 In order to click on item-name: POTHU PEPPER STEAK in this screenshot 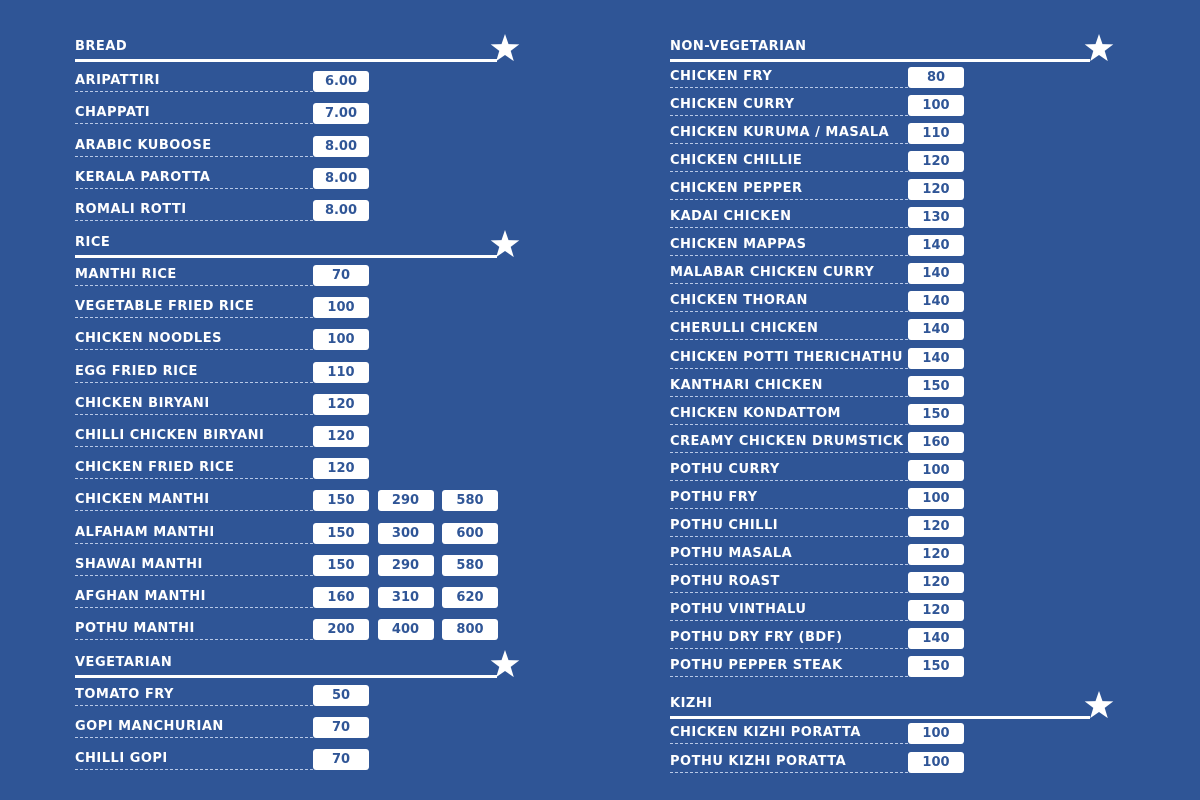, I will do `click(789, 668)`.